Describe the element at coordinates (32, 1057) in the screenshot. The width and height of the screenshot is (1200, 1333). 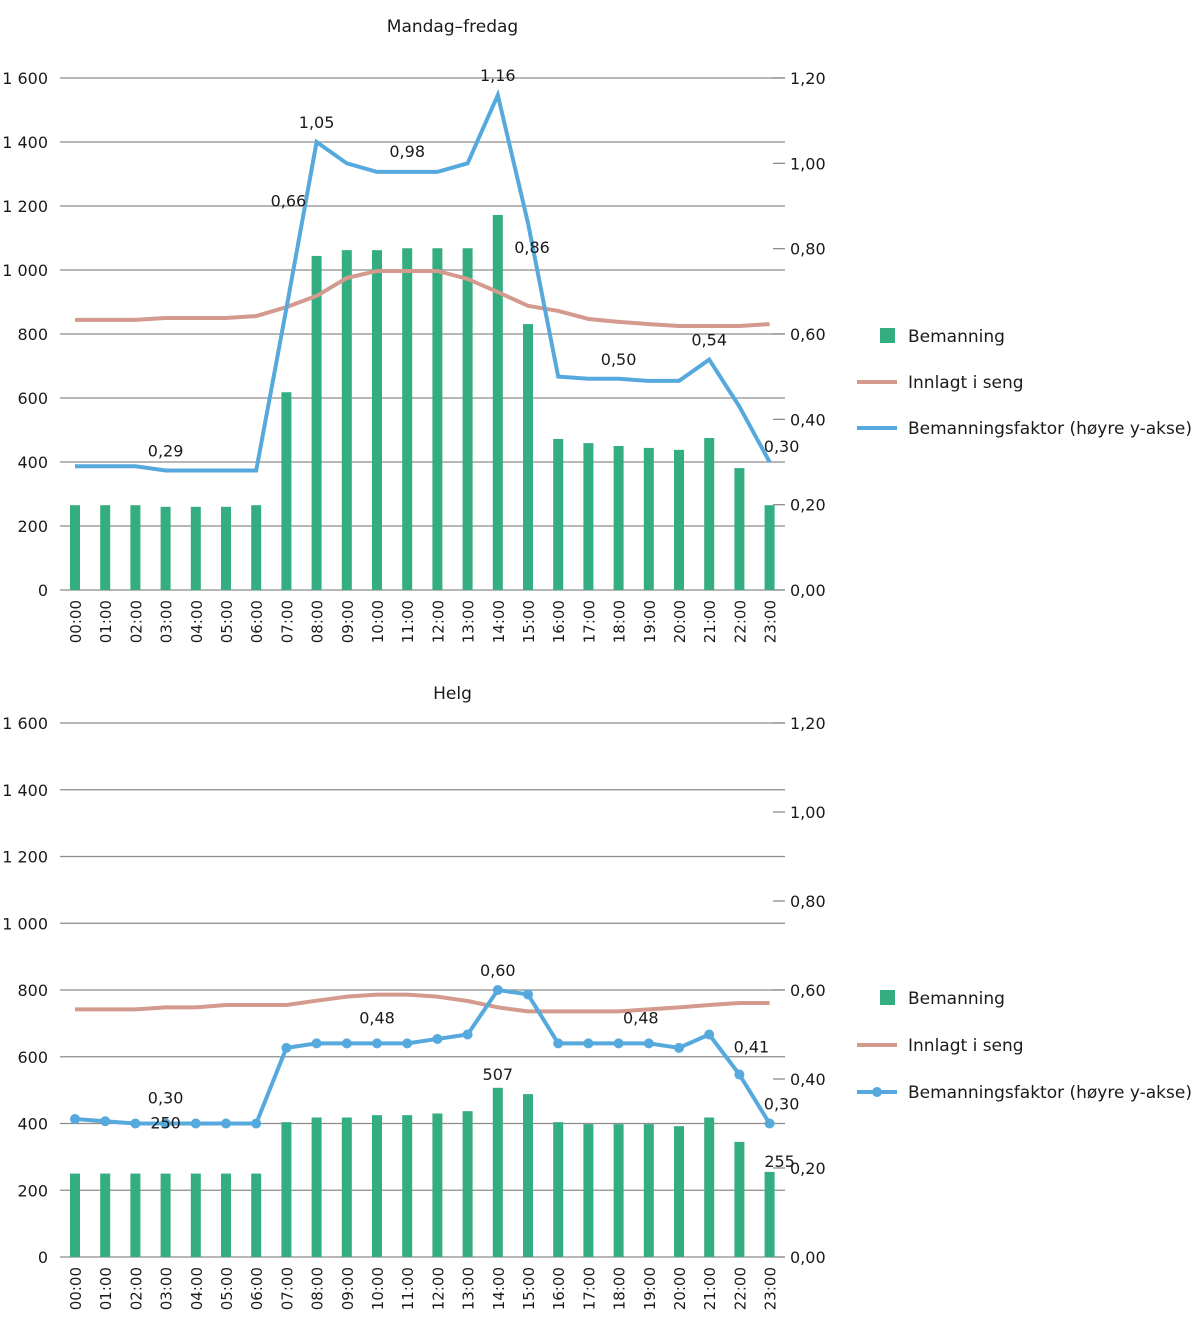
I see `y-tick-label-left: 600` at that location.